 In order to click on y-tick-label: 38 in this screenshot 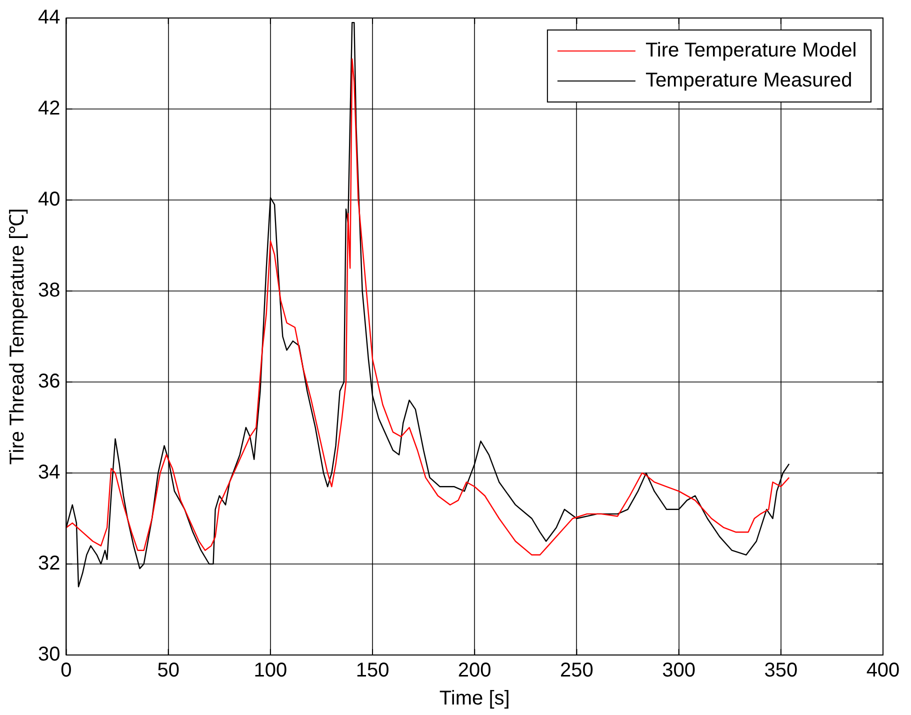, I will do `click(49, 291)`.